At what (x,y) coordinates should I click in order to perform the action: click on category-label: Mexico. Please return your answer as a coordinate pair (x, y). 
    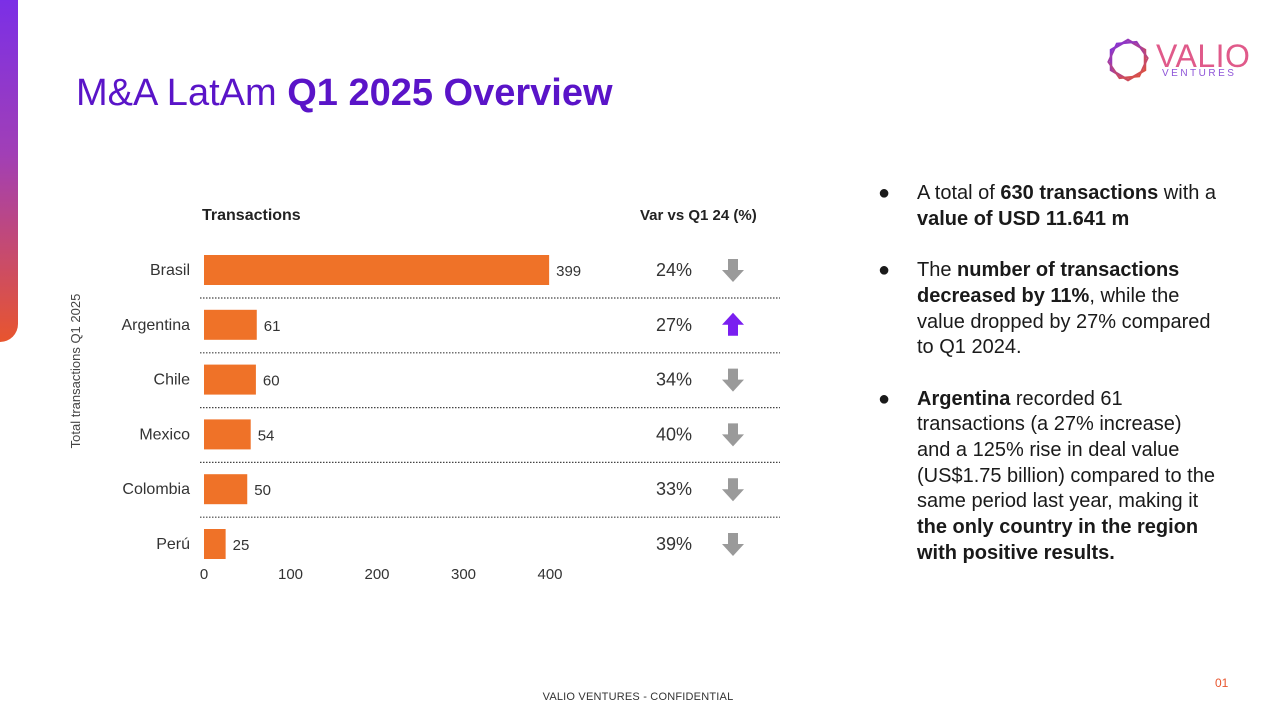
    Looking at the image, I should click on (164, 434).